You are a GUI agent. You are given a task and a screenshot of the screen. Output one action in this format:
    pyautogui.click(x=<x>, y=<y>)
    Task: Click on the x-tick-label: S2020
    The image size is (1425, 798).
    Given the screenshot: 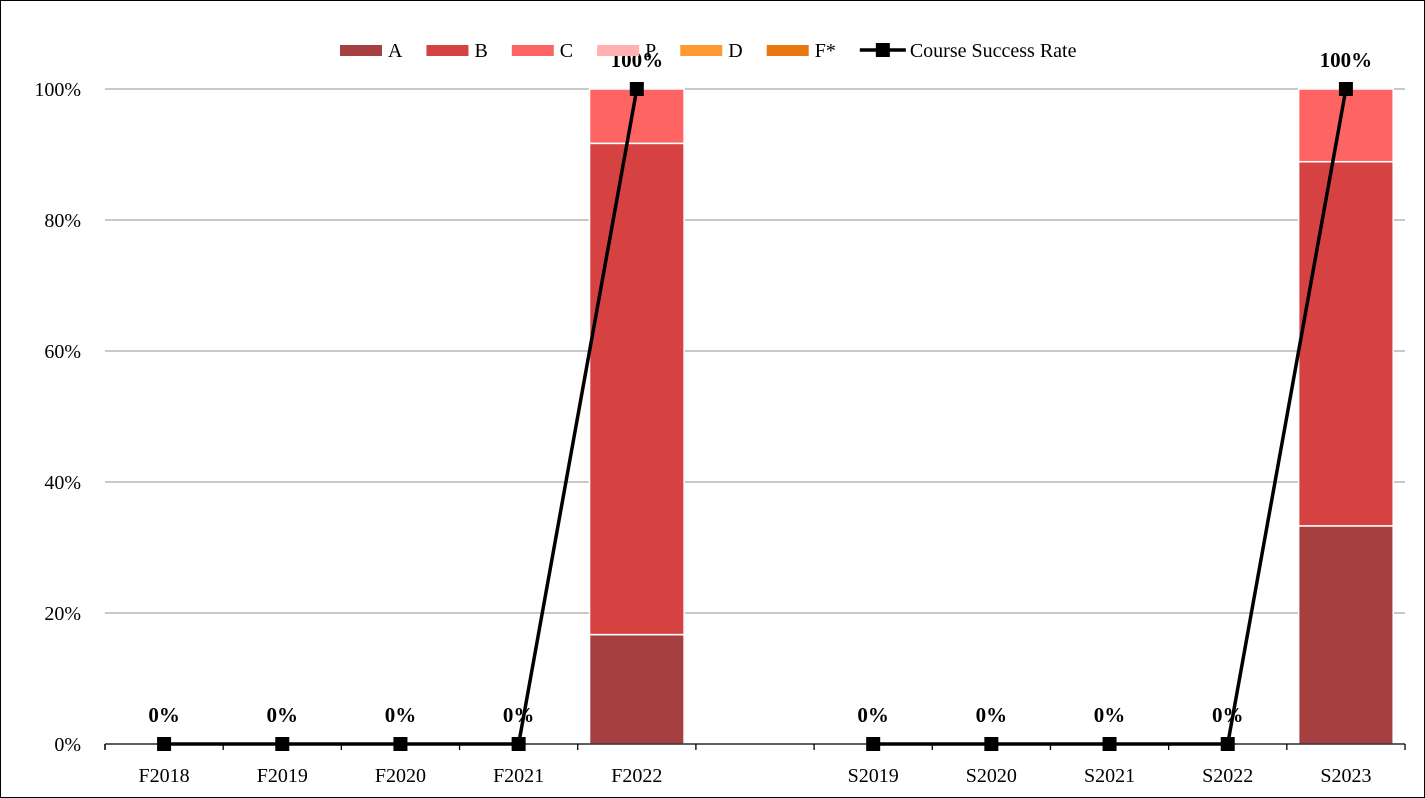 What is the action you would take?
    pyautogui.click(x=991, y=776)
    